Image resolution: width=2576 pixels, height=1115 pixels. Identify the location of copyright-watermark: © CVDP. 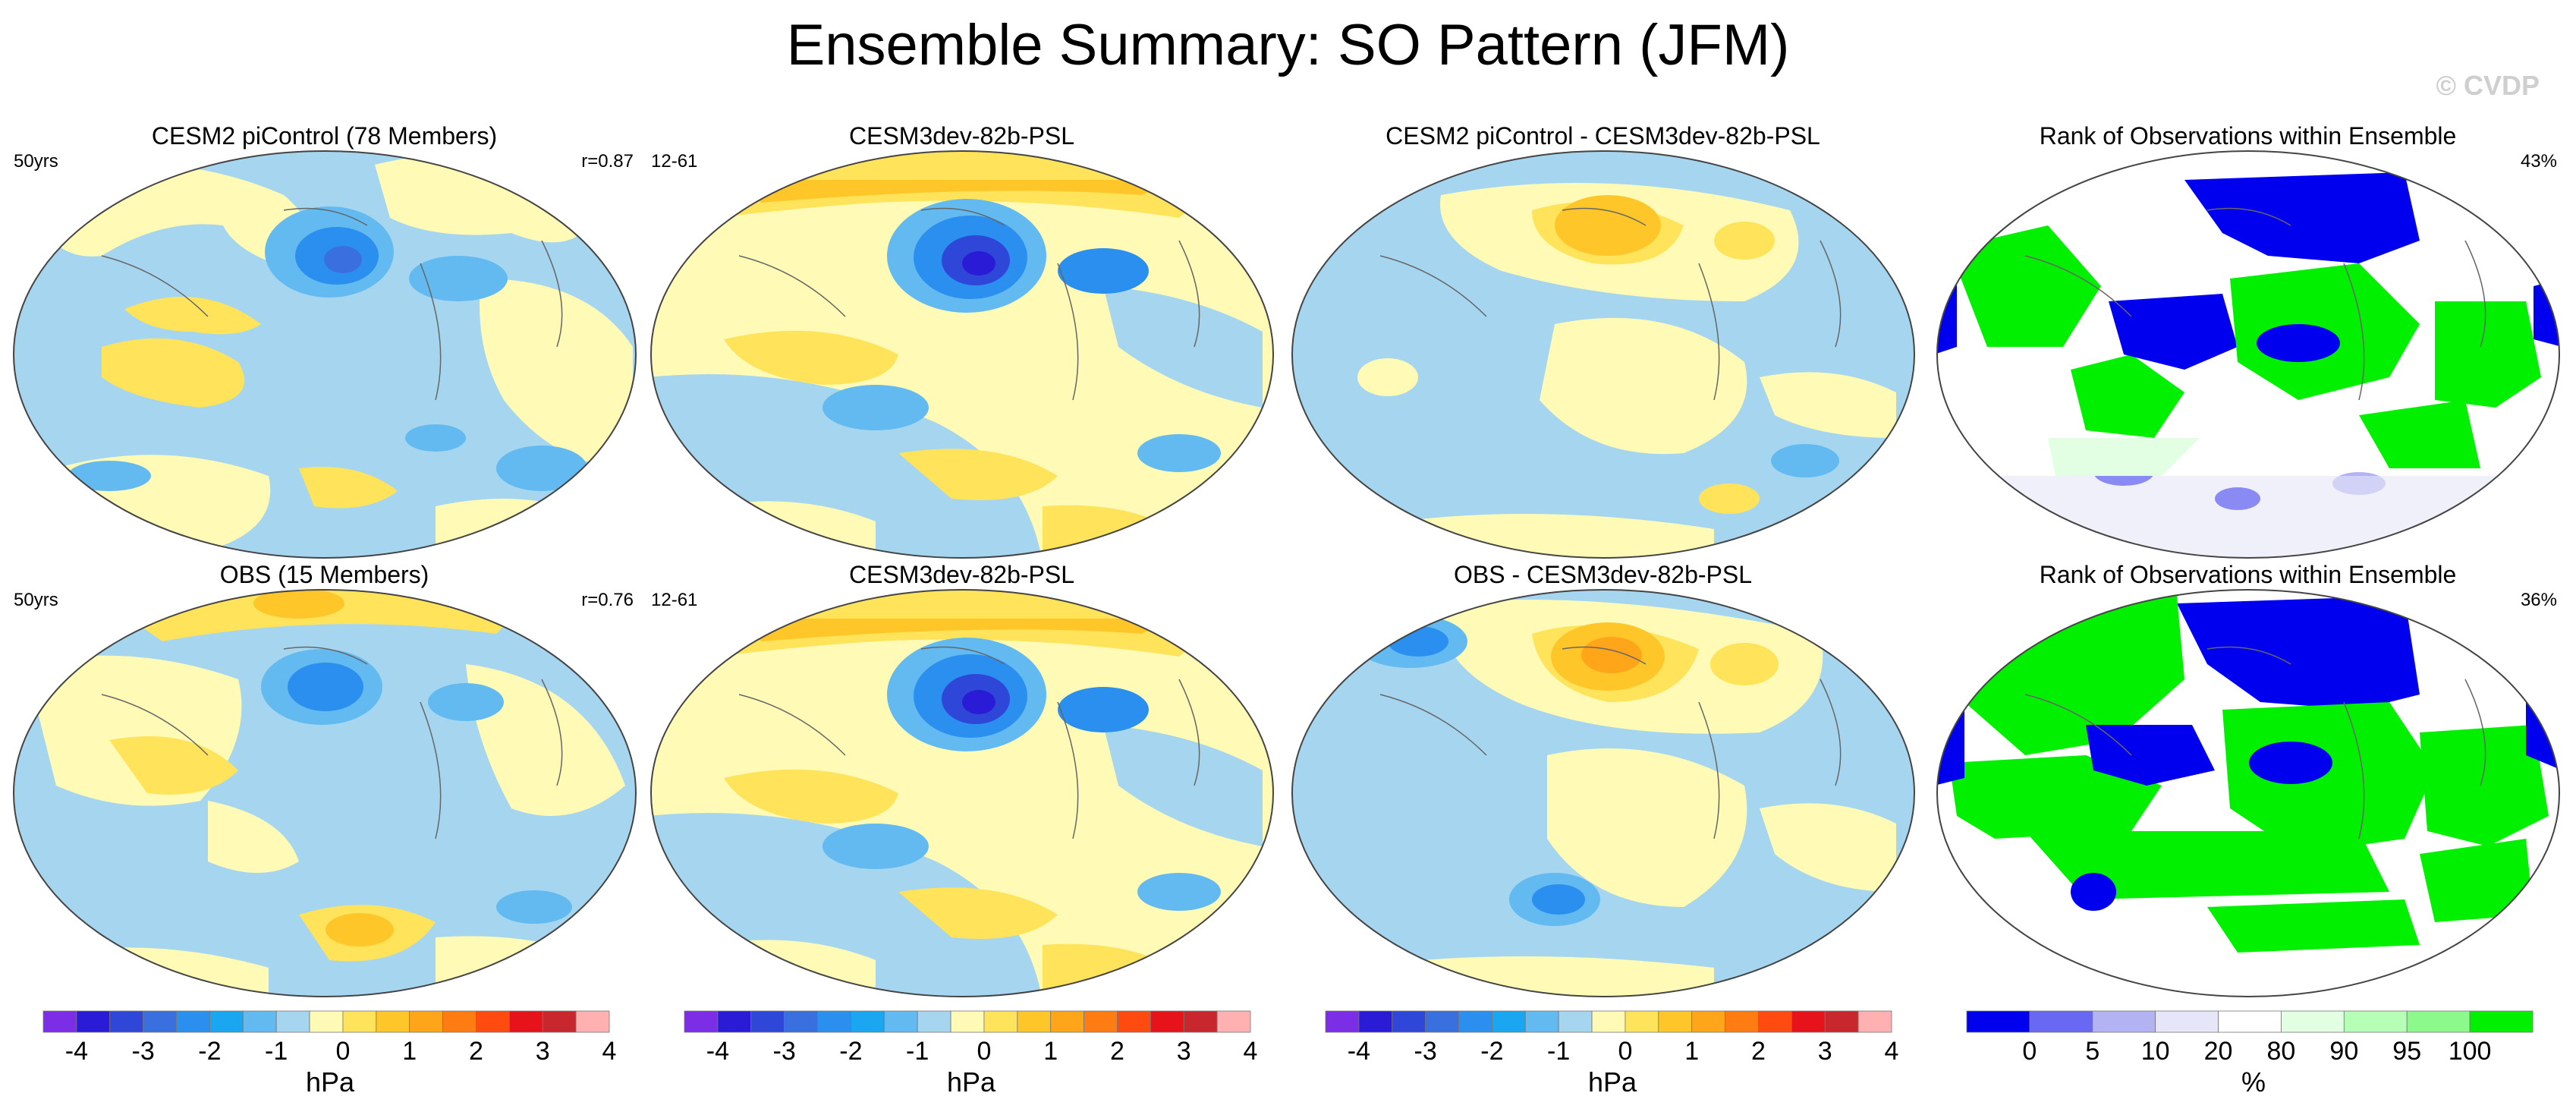
(2488, 85).